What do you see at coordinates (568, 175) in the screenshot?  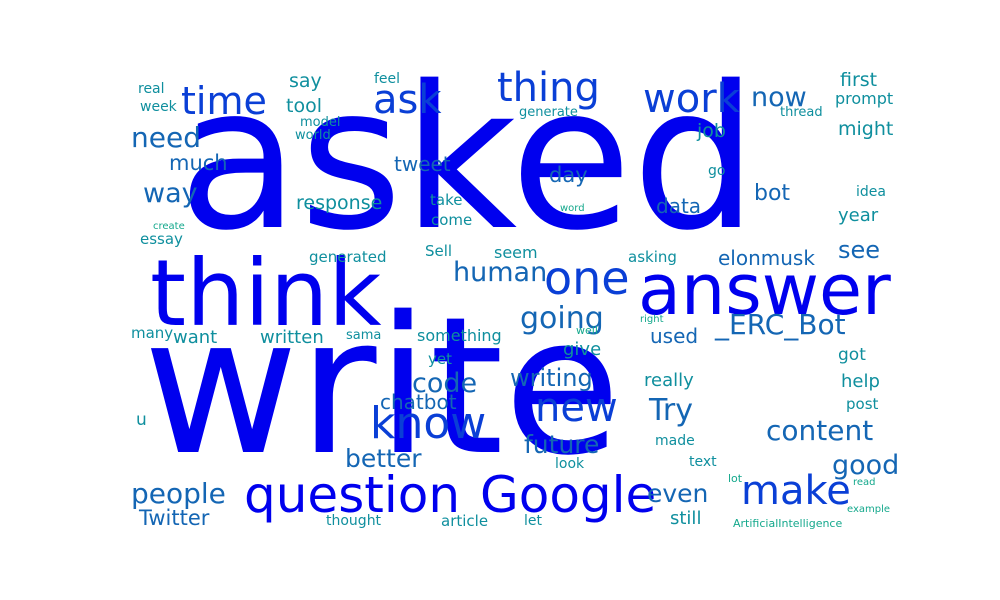 I see `word-day: day` at bounding box center [568, 175].